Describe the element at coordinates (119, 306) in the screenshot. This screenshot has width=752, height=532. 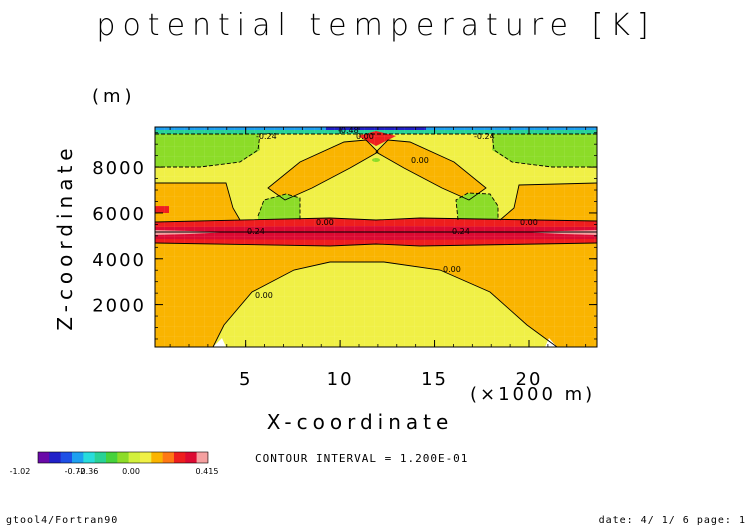
I see `y-tick-label: 2000` at that location.